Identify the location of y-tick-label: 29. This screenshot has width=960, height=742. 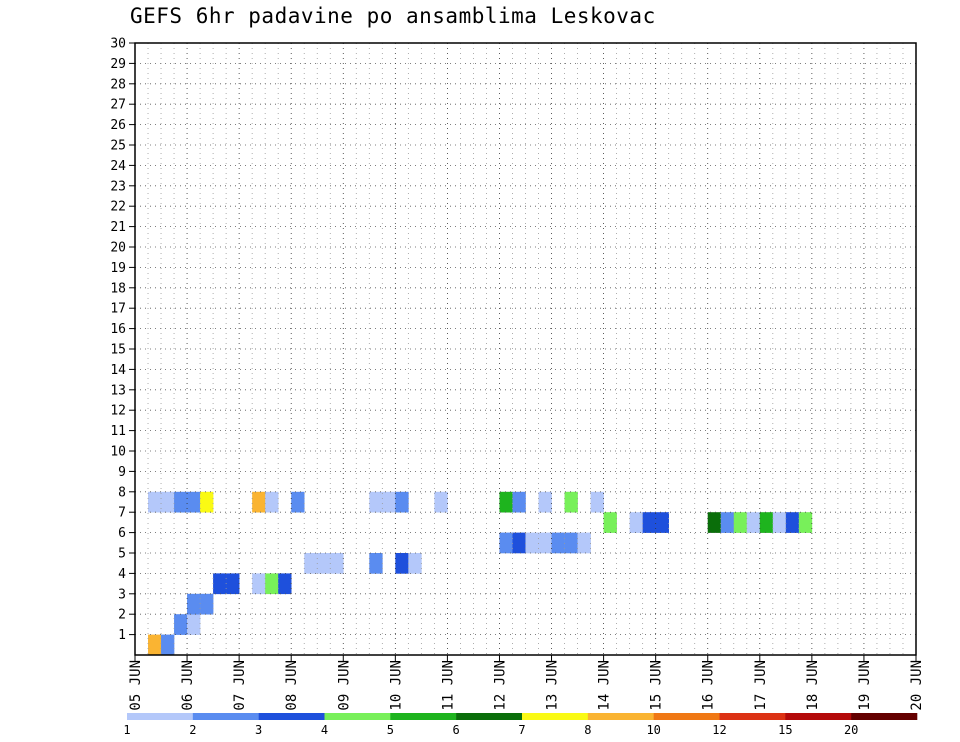
(118, 64).